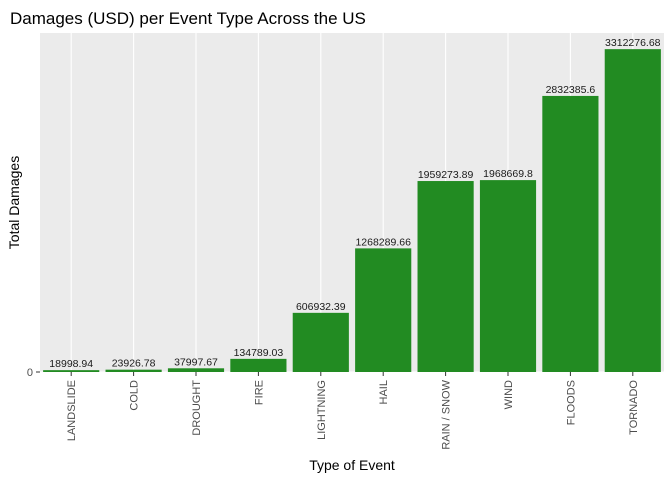 The height and width of the screenshot is (480, 672). What do you see at coordinates (509, 394) in the screenshot?
I see `x-tick-label: WIND` at bounding box center [509, 394].